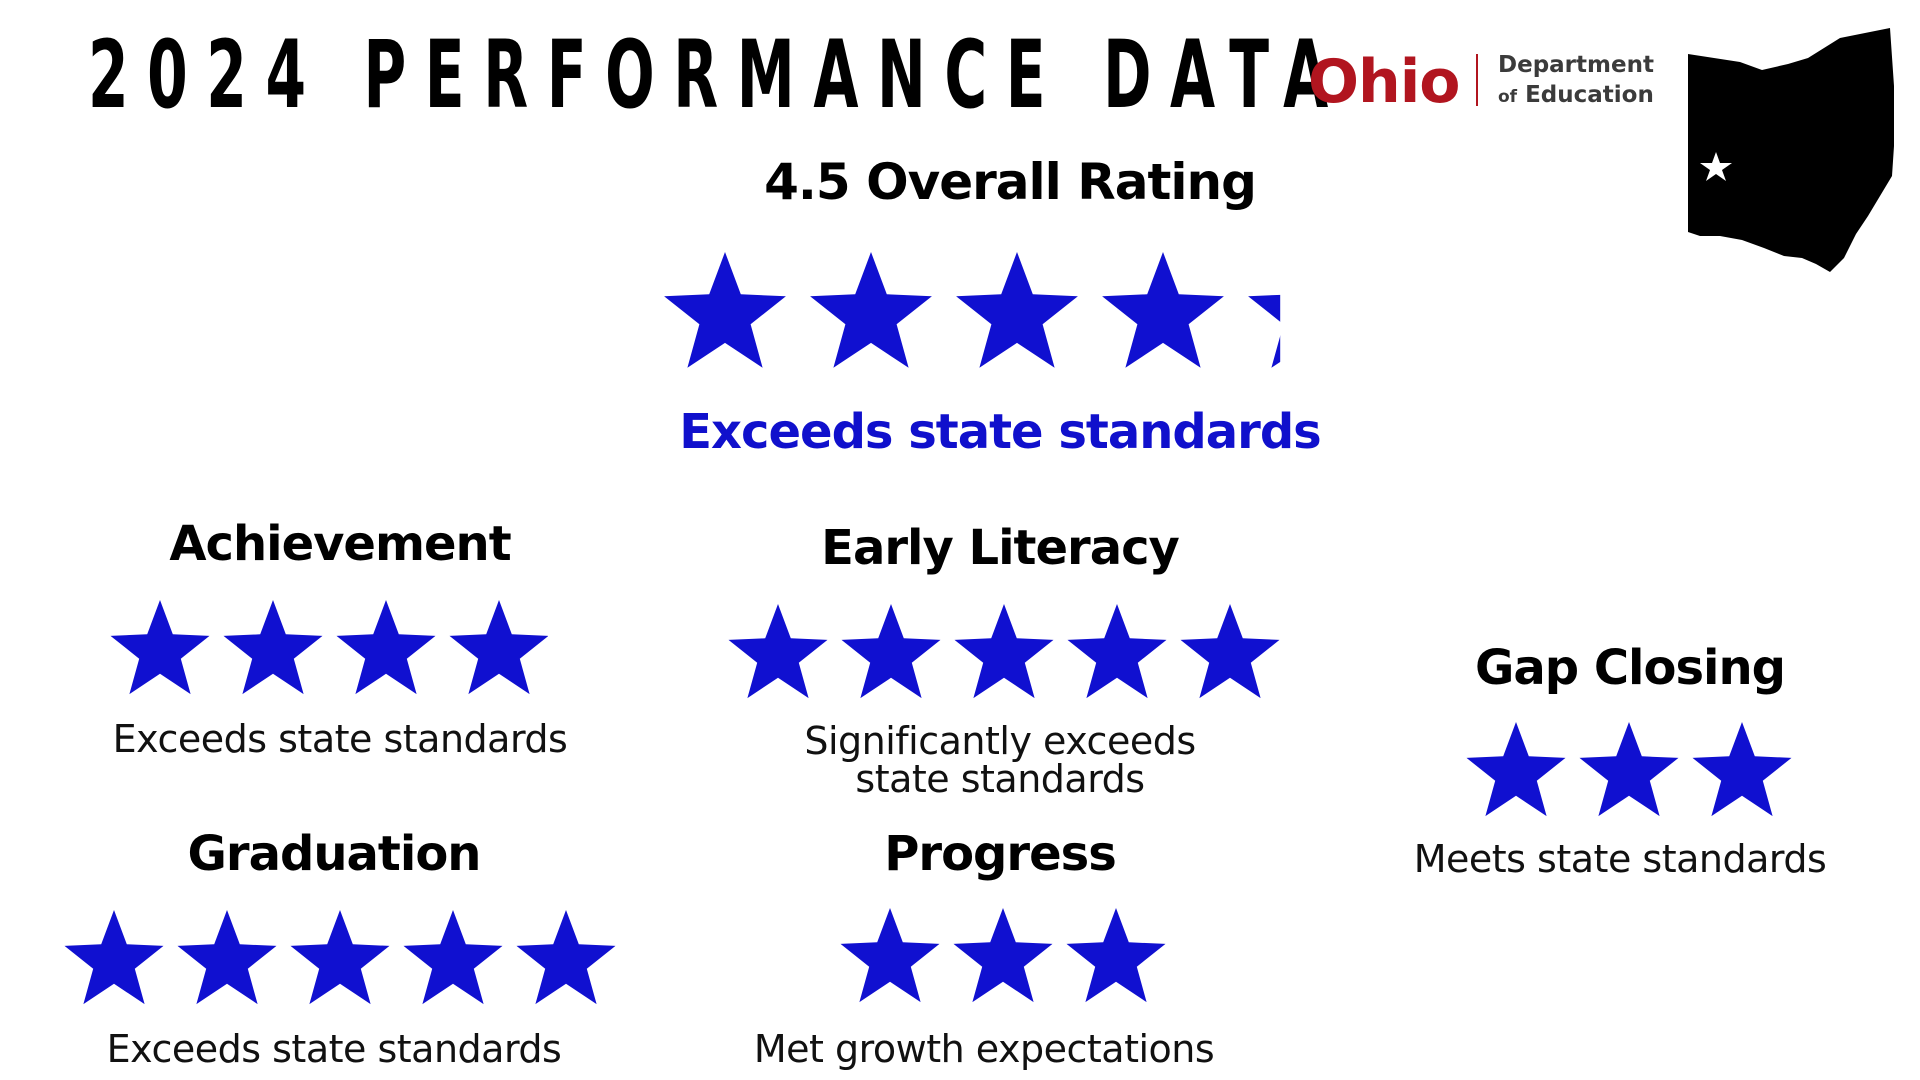 This screenshot has height=1080, width=1920. I want to click on logo-education-line: of Education, so click(1576, 96).